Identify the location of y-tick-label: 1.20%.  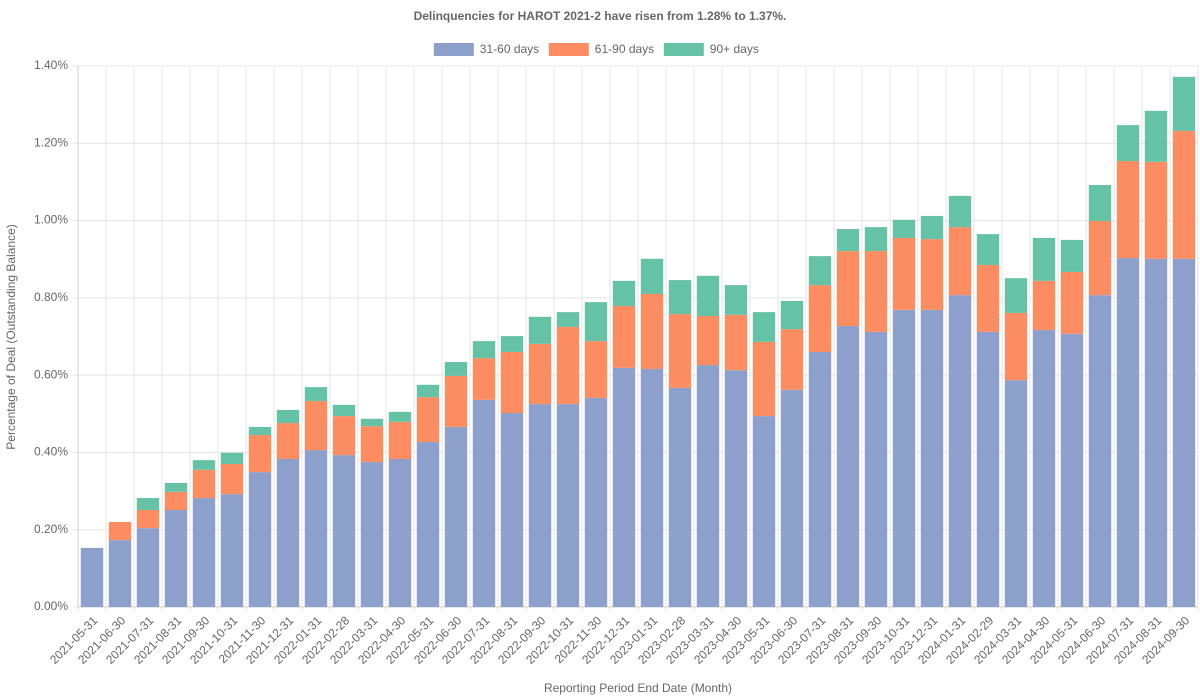
(51, 142).